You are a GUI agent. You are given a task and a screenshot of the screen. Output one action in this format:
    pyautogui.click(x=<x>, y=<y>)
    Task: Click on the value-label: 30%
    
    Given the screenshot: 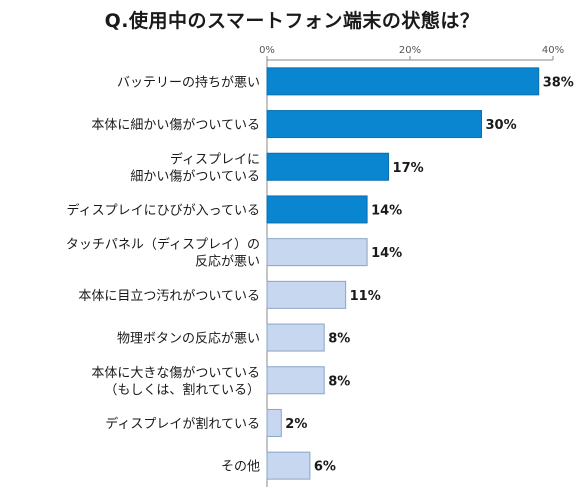 What is the action you would take?
    pyautogui.click(x=501, y=125)
    